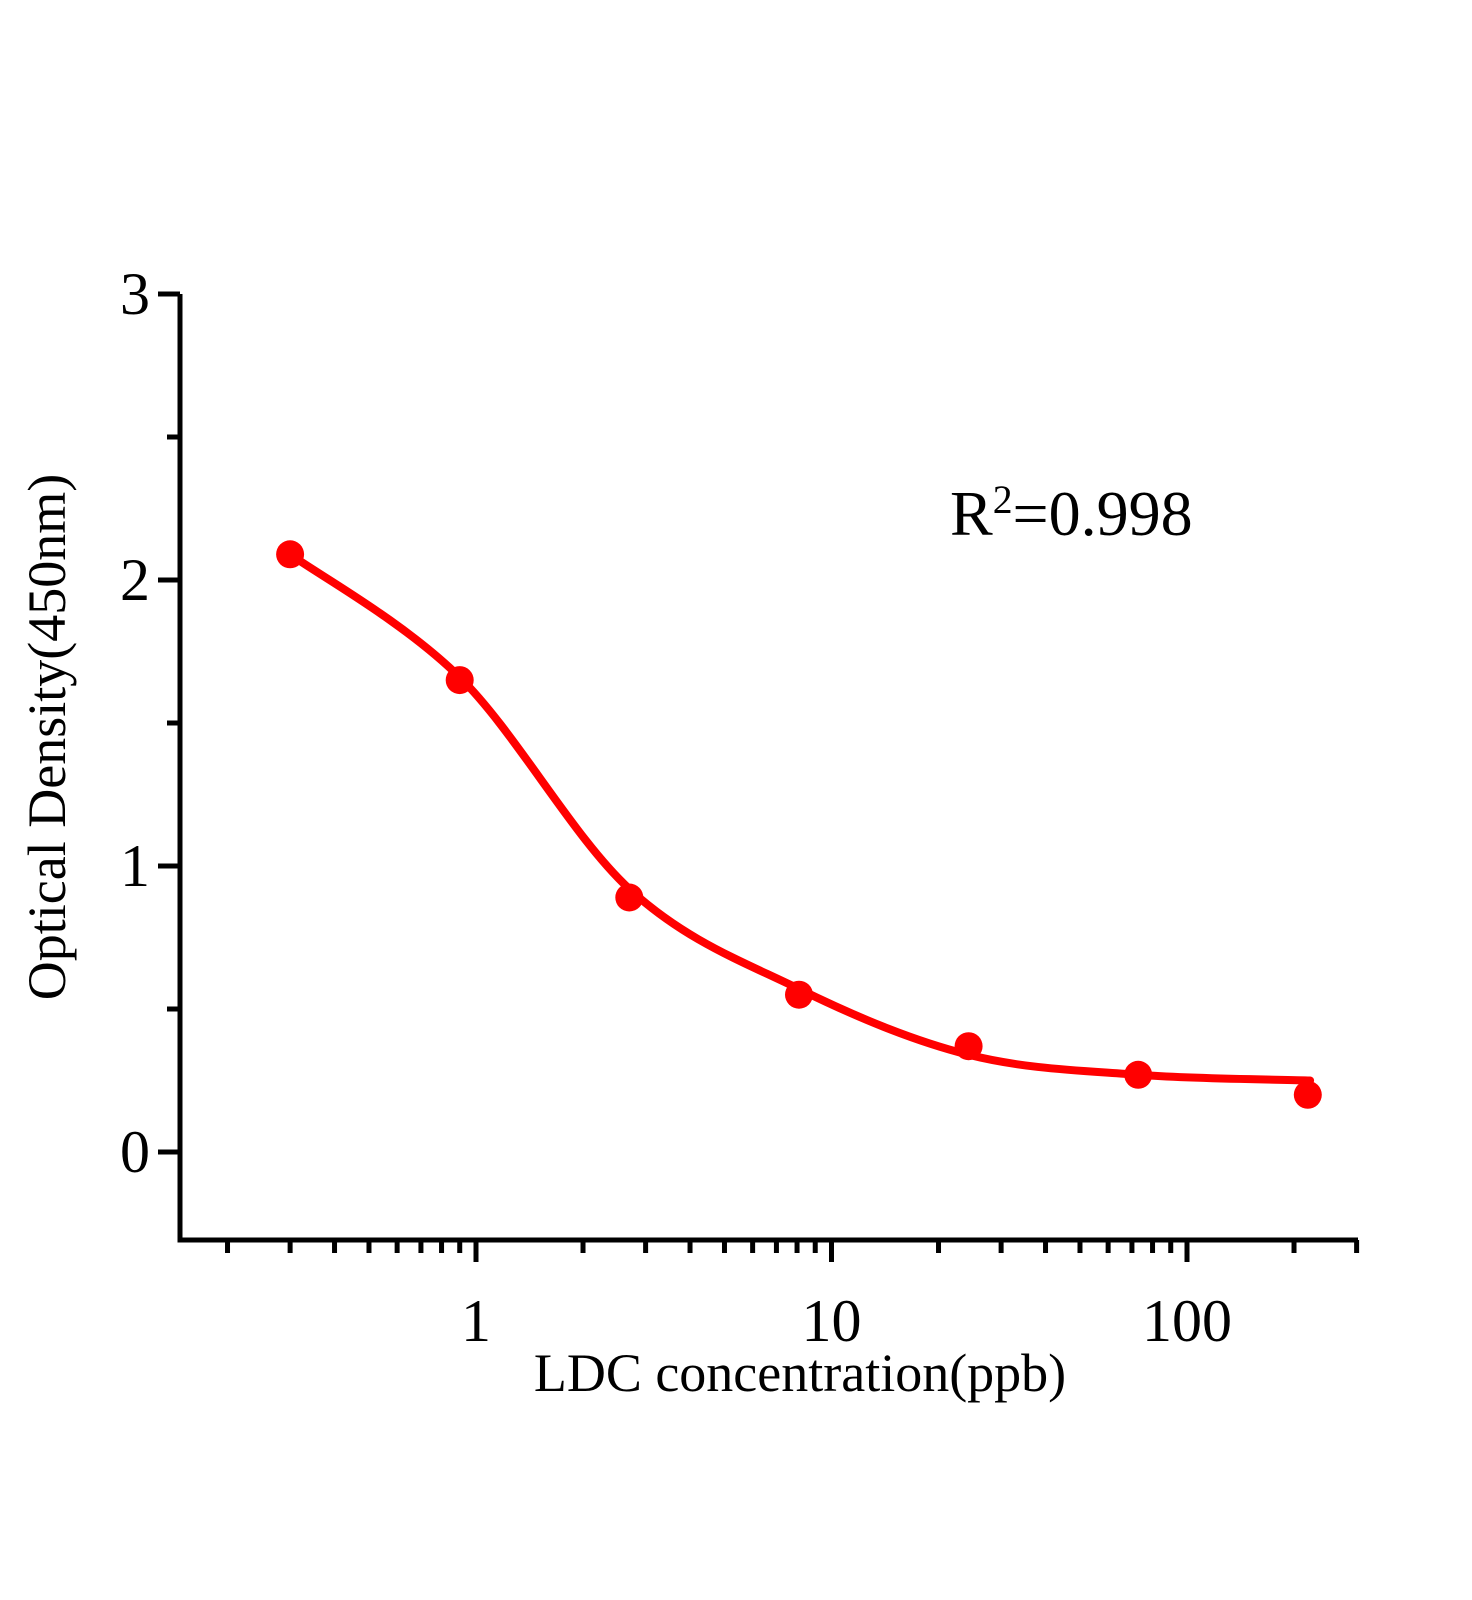  Describe the element at coordinates (476, 1321) in the screenshot. I see `x-tick-label-1: 1` at that location.